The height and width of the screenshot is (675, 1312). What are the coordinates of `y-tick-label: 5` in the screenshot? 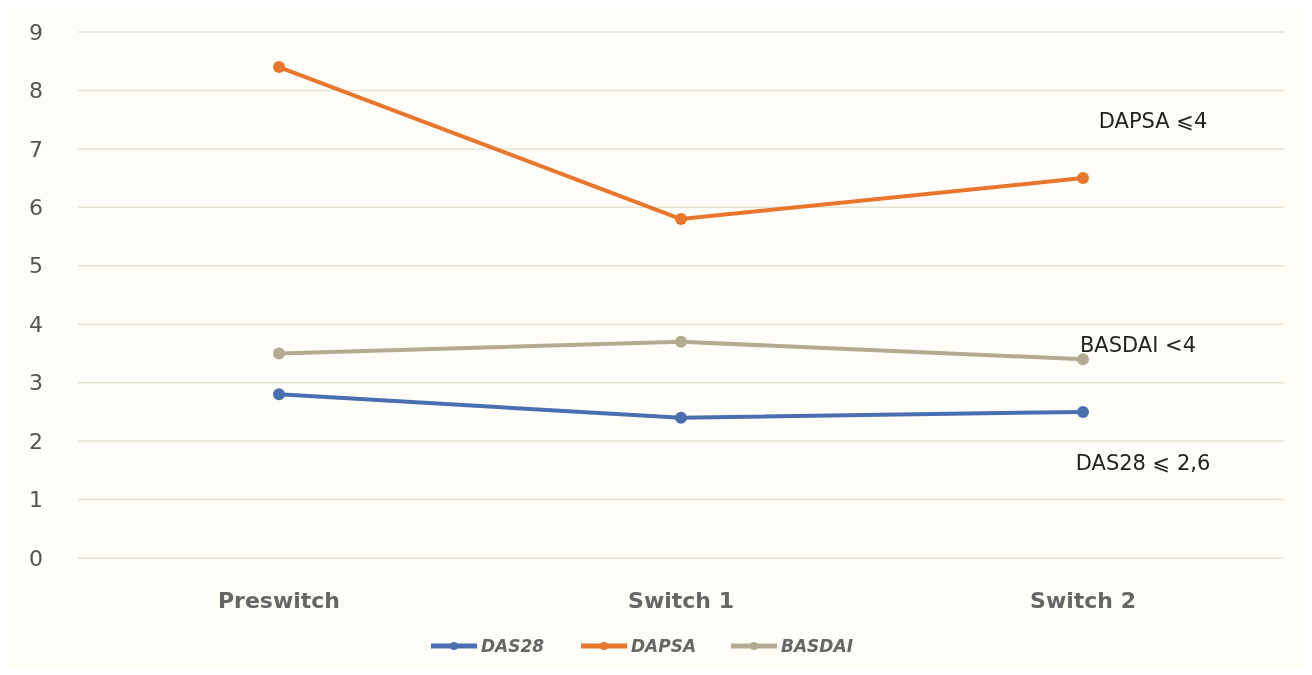 It's located at (36, 266).